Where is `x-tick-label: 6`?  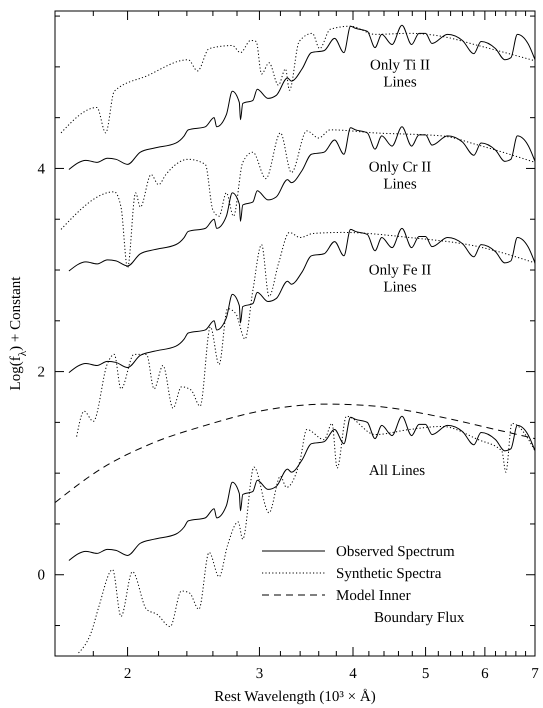 x-tick-label: 6 is located at coordinates (485, 674).